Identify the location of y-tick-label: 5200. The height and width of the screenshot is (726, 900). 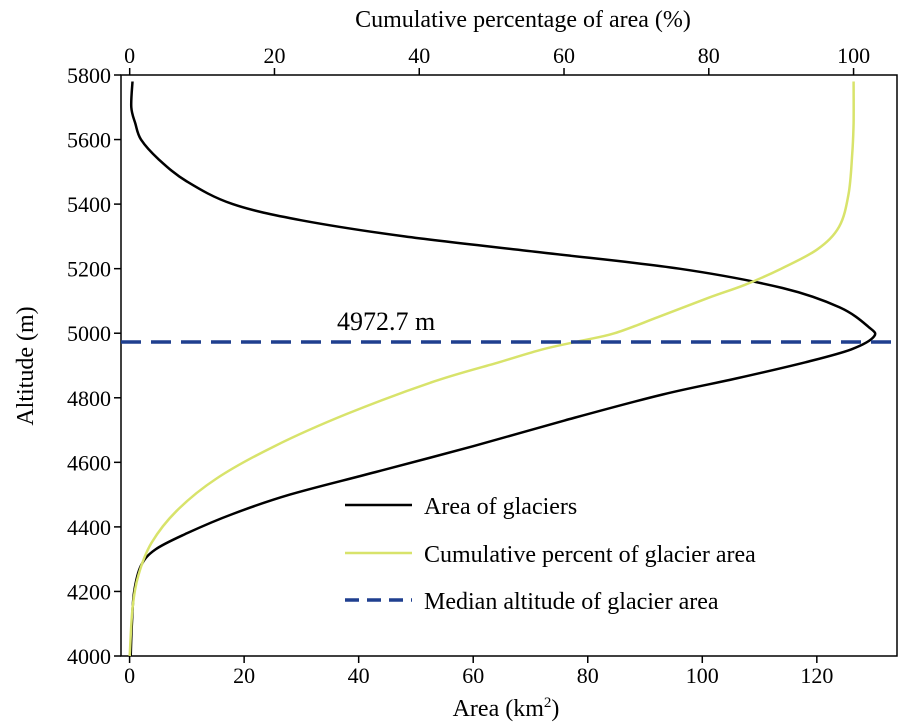
(89, 269).